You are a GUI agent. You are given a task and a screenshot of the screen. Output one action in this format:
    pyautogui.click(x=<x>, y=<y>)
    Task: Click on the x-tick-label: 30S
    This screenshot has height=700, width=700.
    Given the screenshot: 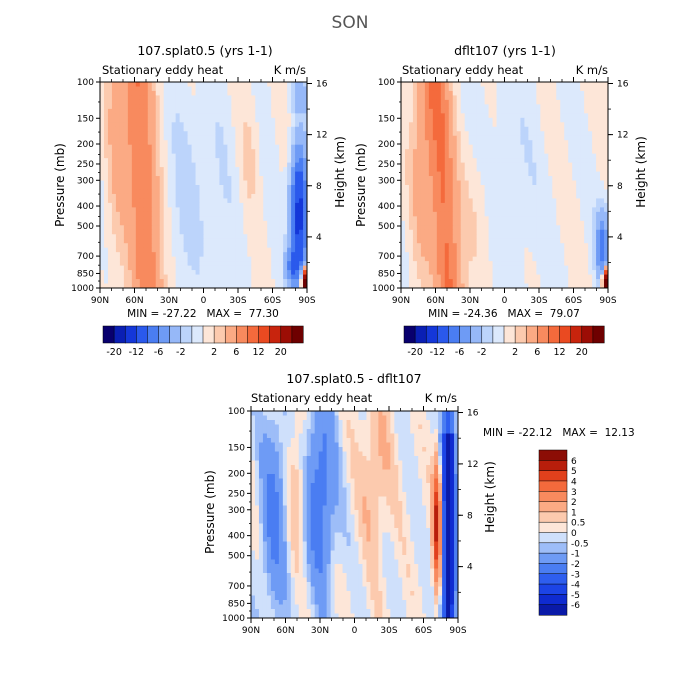 What is the action you would take?
    pyautogui.click(x=538, y=301)
    